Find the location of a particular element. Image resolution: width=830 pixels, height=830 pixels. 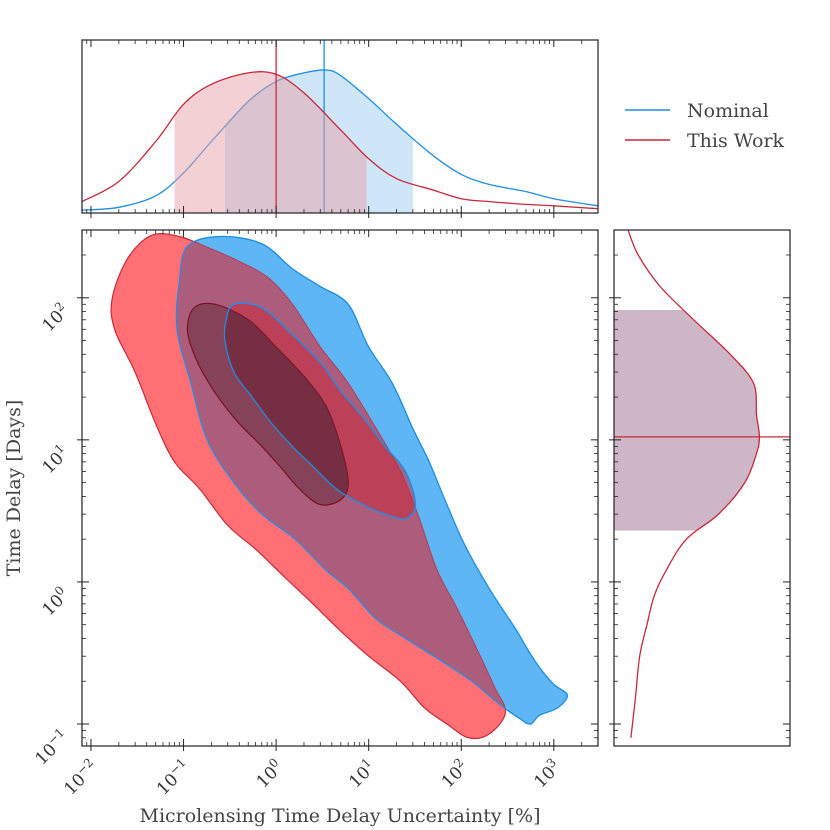

this-work-kde-line is located at coordinates (340, 140).